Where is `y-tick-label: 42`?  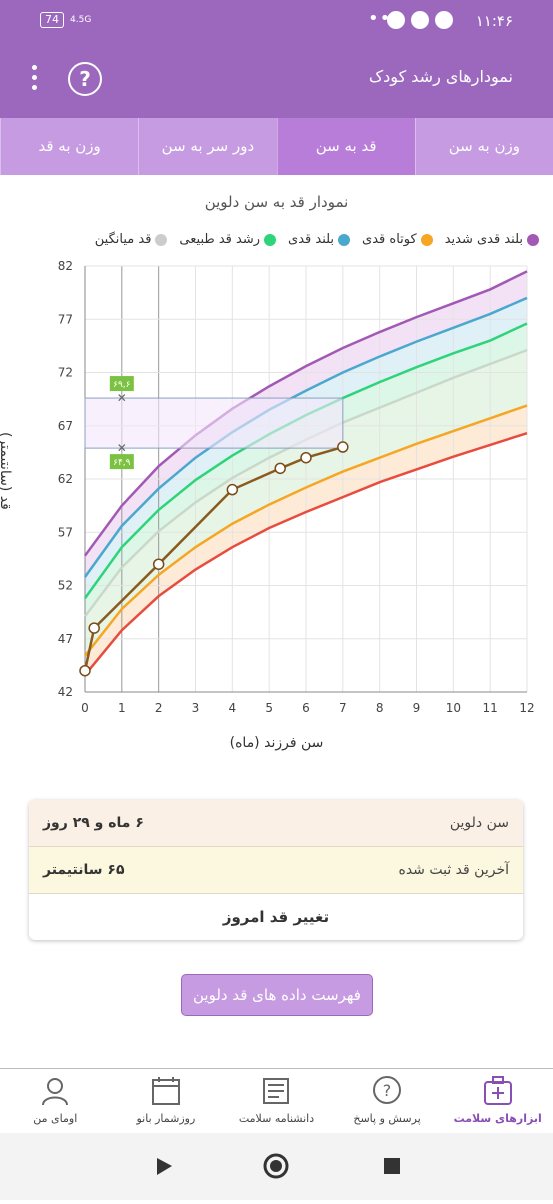 y-tick-label: 42 is located at coordinates (65, 692).